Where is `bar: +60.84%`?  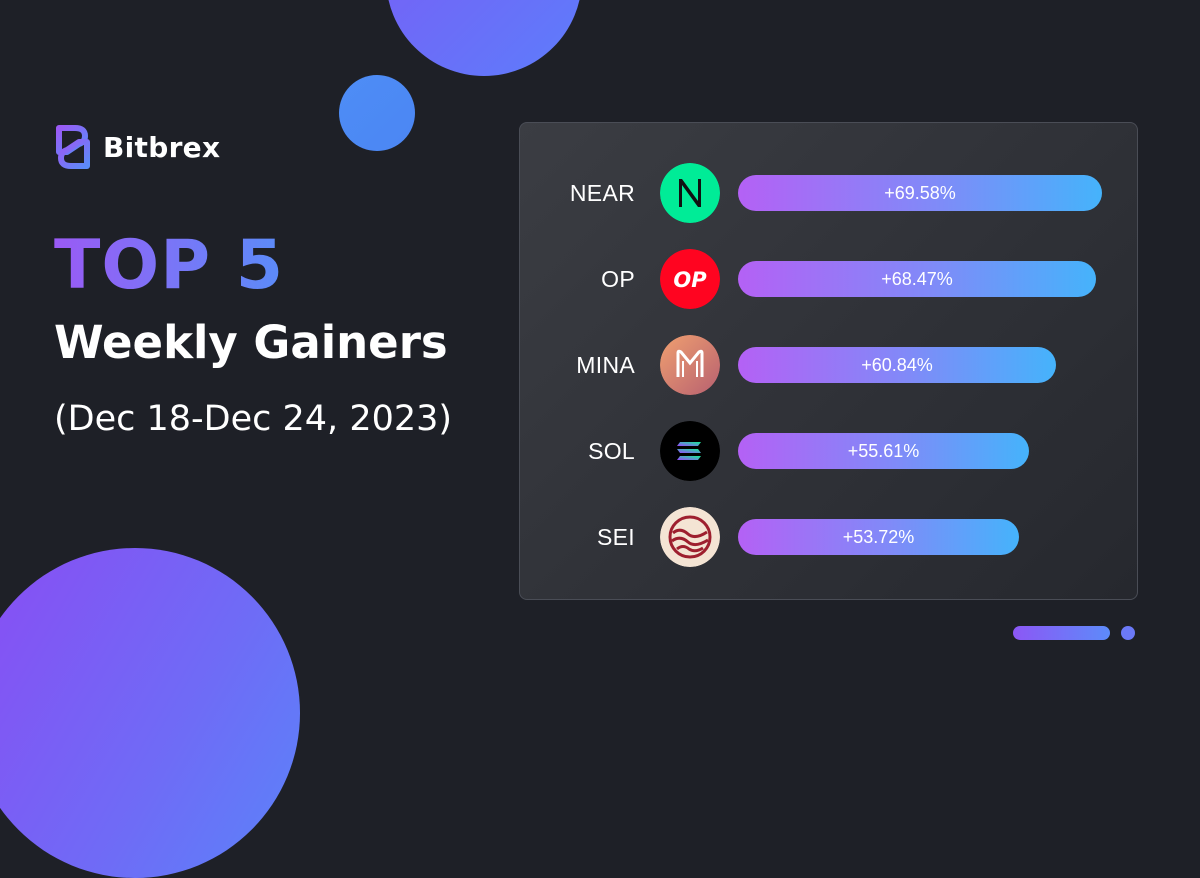 bar: +60.84% is located at coordinates (897, 365).